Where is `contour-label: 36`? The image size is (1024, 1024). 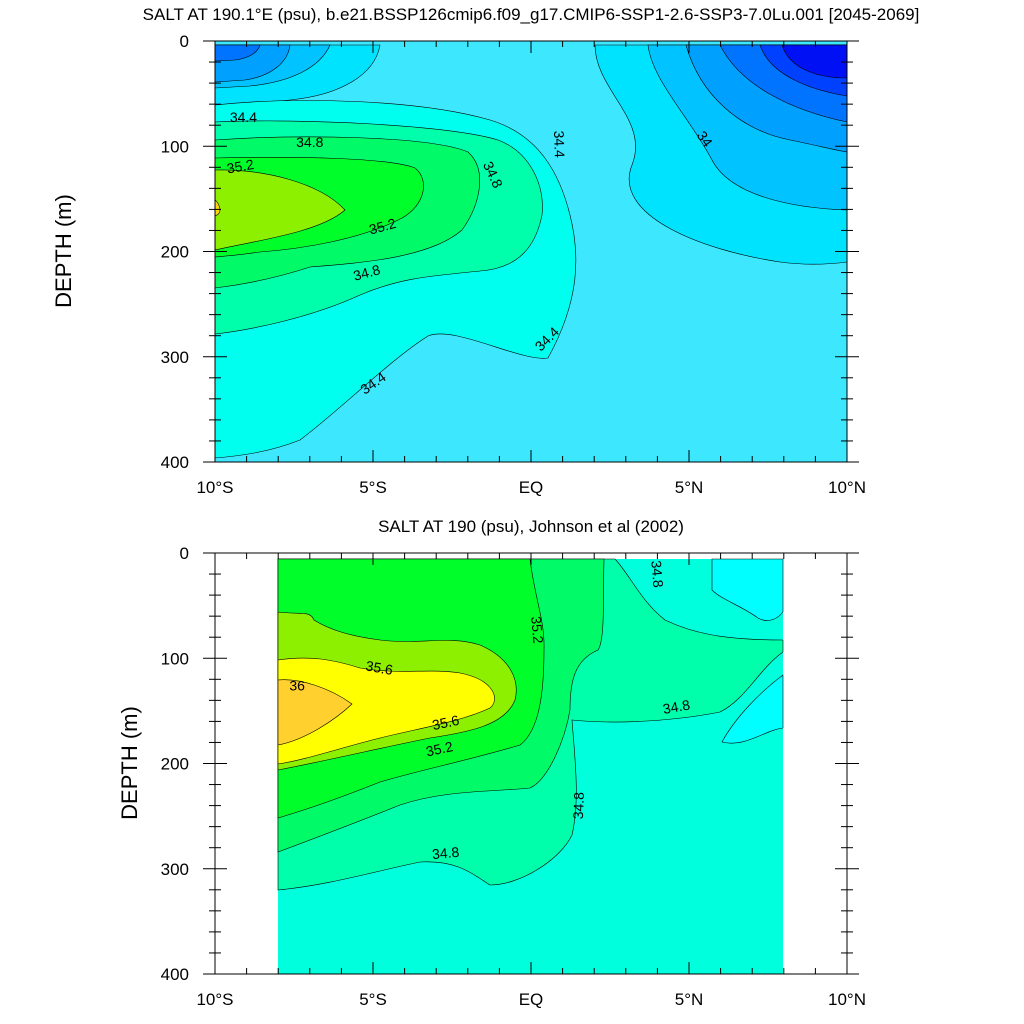 contour-label: 36 is located at coordinates (297, 686).